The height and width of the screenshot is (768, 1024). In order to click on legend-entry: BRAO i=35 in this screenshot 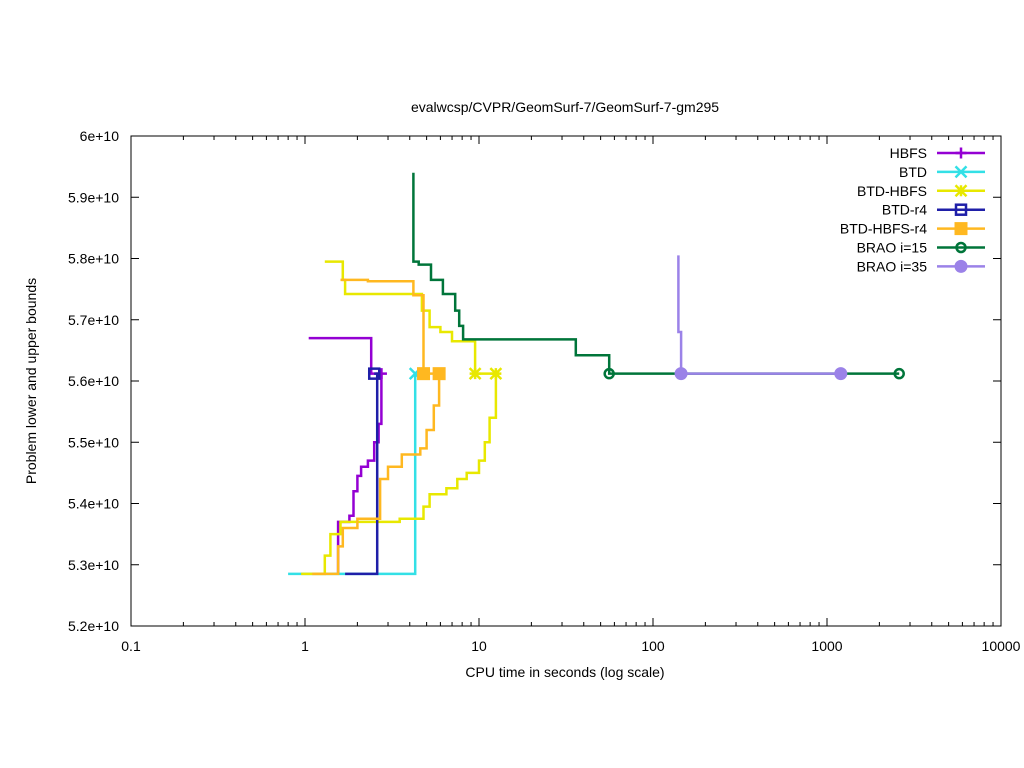, I will do `click(921, 266)`.